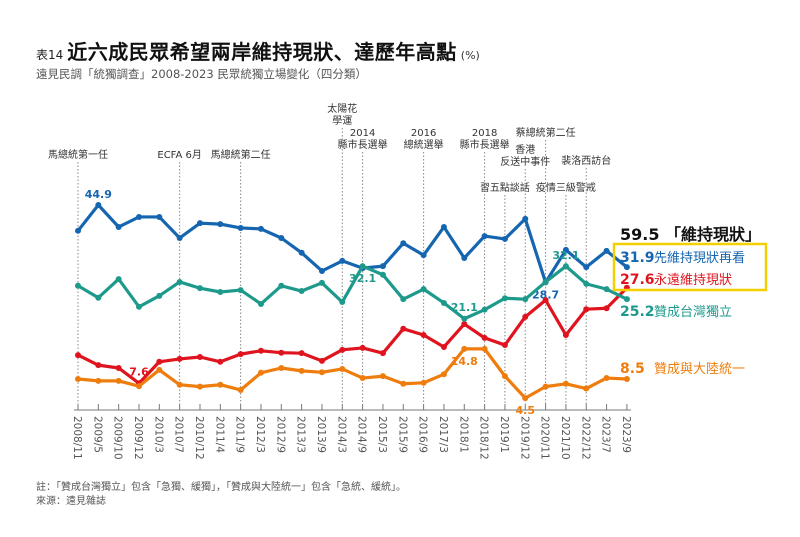 This screenshot has width=800, height=537. What do you see at coordinates (504, 434) in the screenshot?
I see `x-tick-label: 2019/1` at bounding box center [504, 434].